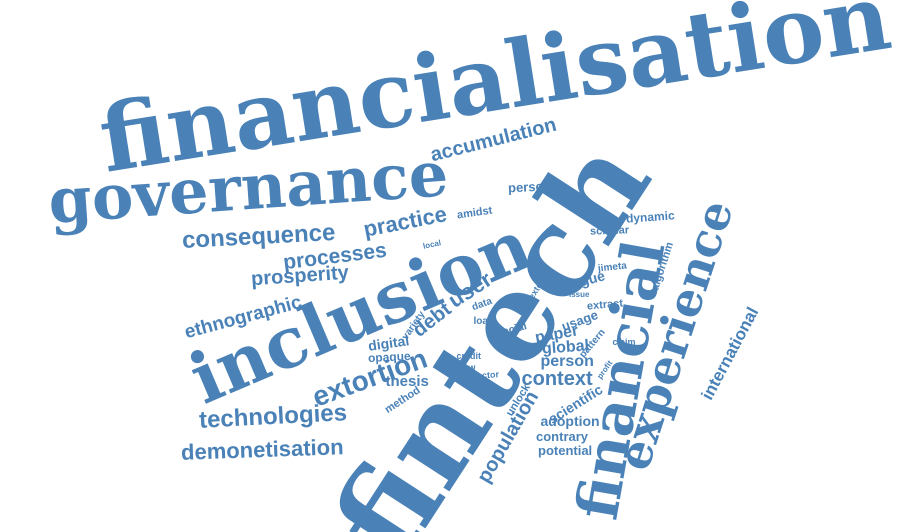  I want to click on word-claim: claim, so click(624, 341).